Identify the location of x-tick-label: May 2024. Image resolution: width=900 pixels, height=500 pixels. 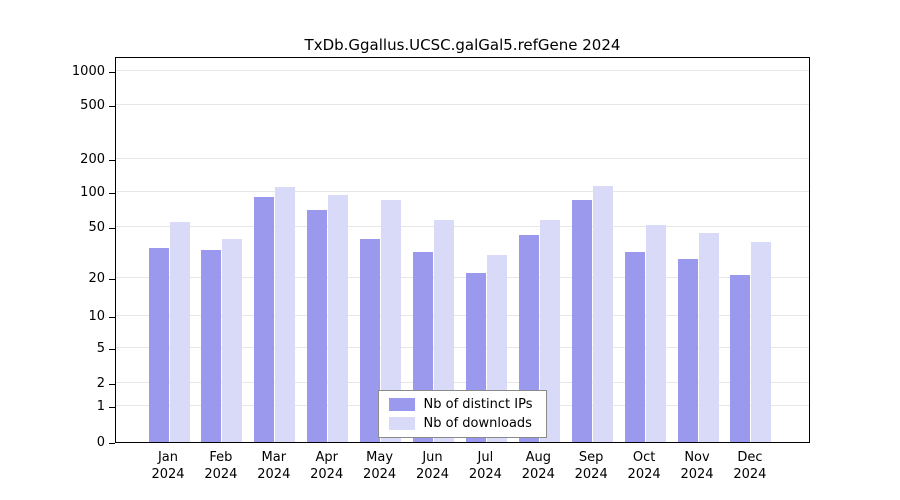
(380, 466).